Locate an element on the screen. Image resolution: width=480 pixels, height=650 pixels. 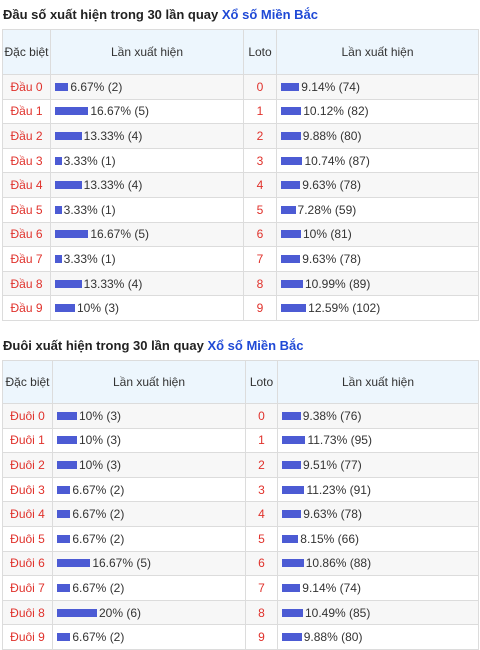
loto-number: 3 is located at coordinates (261, 489).